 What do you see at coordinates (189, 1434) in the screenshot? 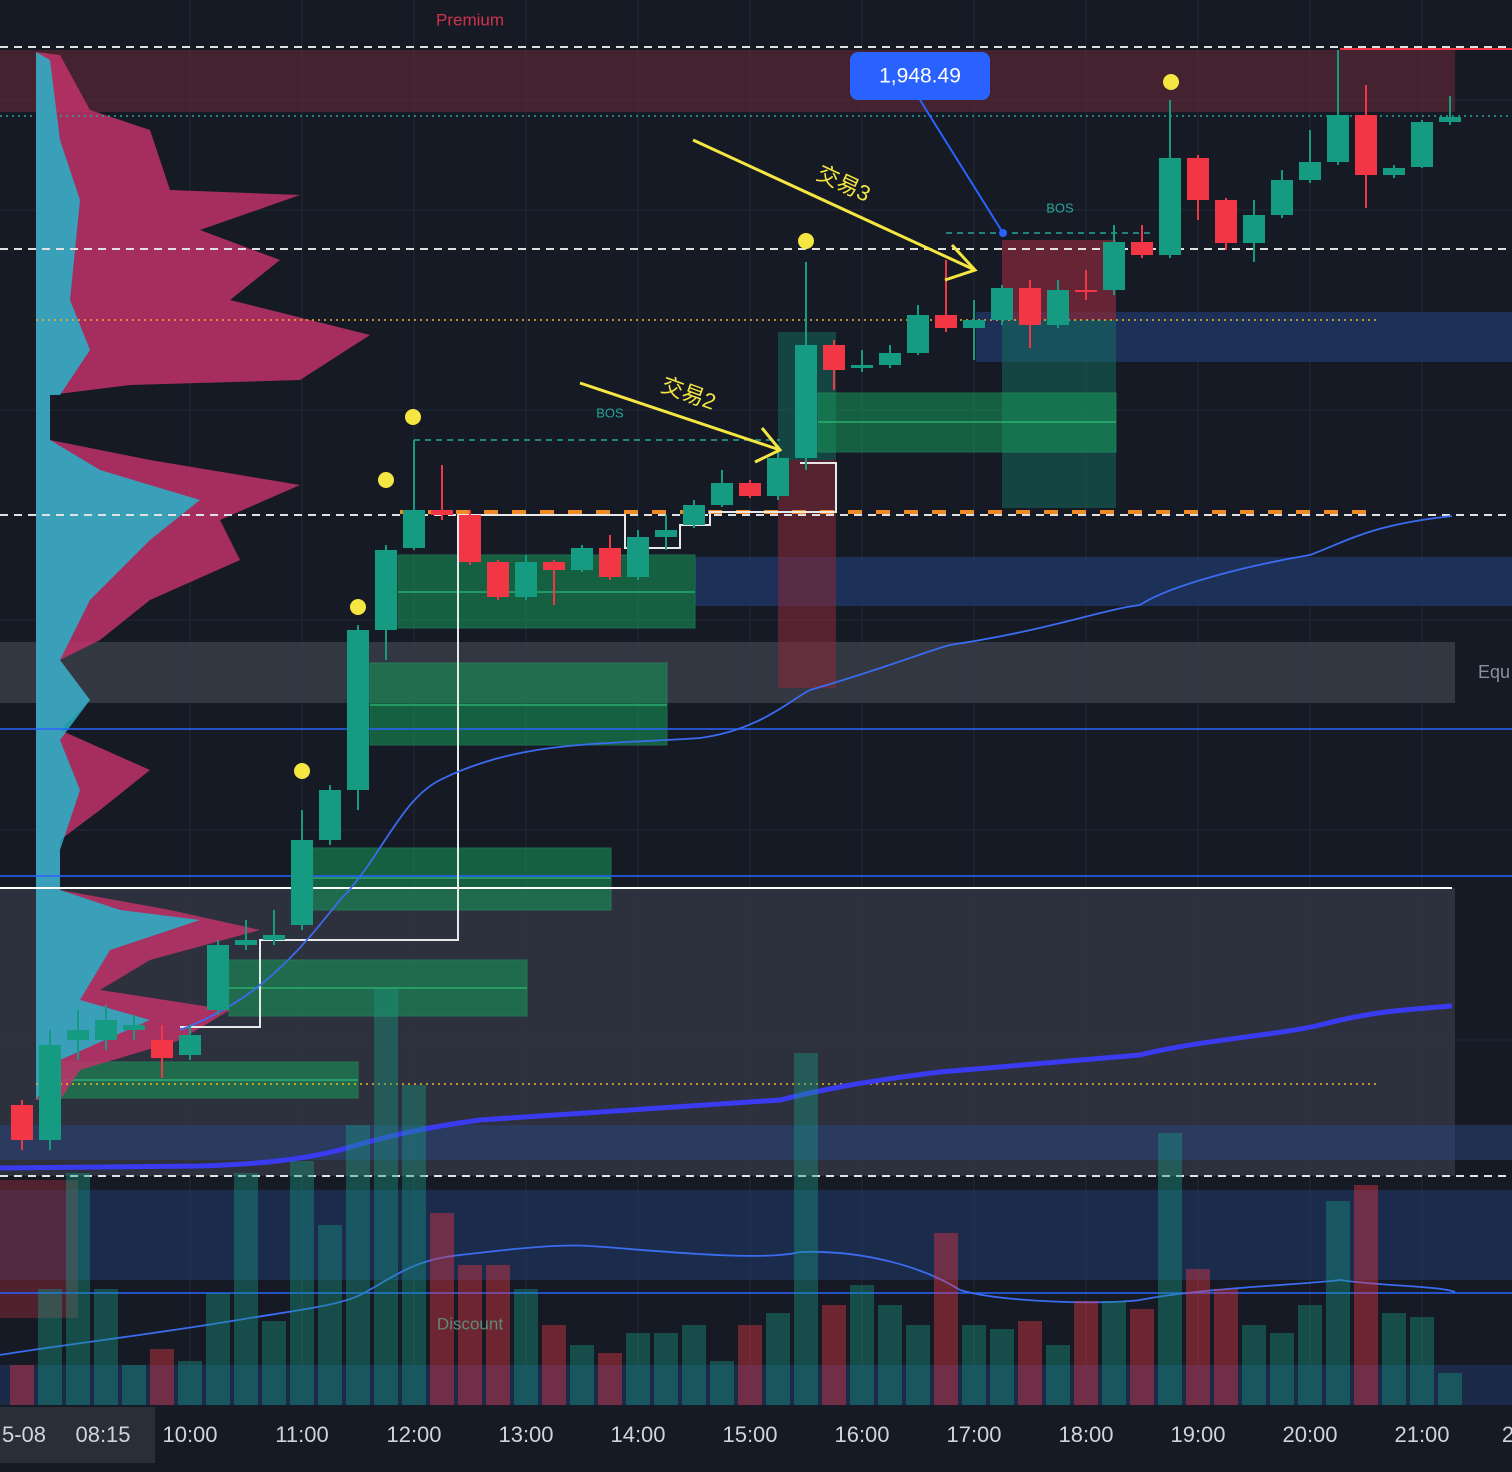
I see `x-tick-label: 10:00` at bounding box center [189, 1434].